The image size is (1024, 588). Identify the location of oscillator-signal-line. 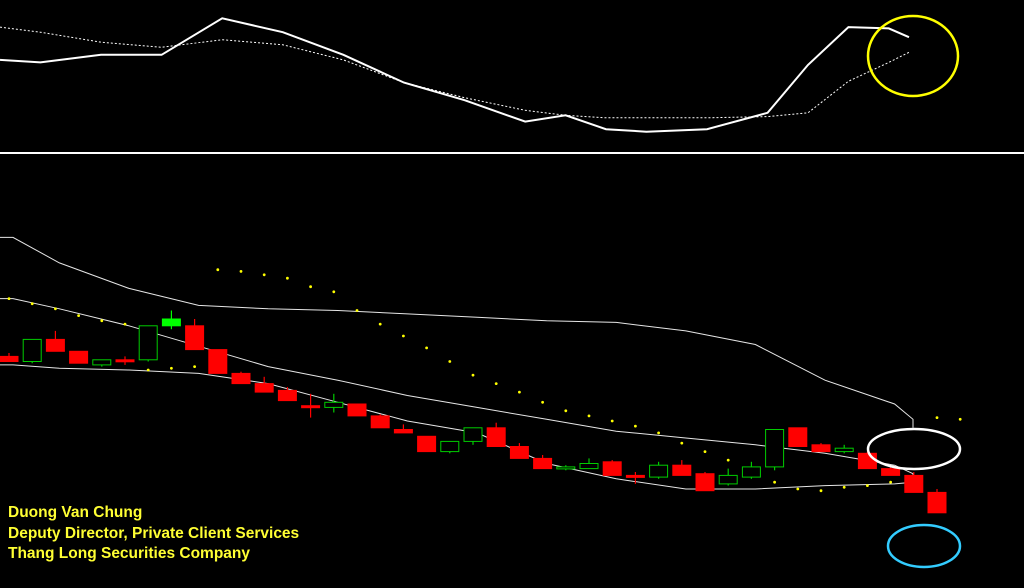
(455, 72).